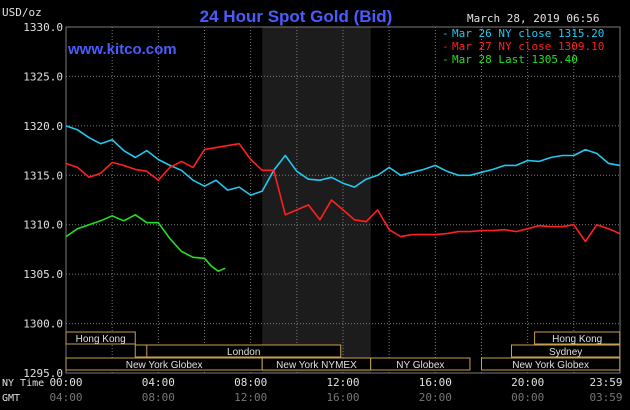 The width and height of the screenshot is (630, 410). What do you see at coordinates (250, 397) in the screenshot?
I see `x-tick-label-gmt: 12:00` at bounding box center [250, 397].